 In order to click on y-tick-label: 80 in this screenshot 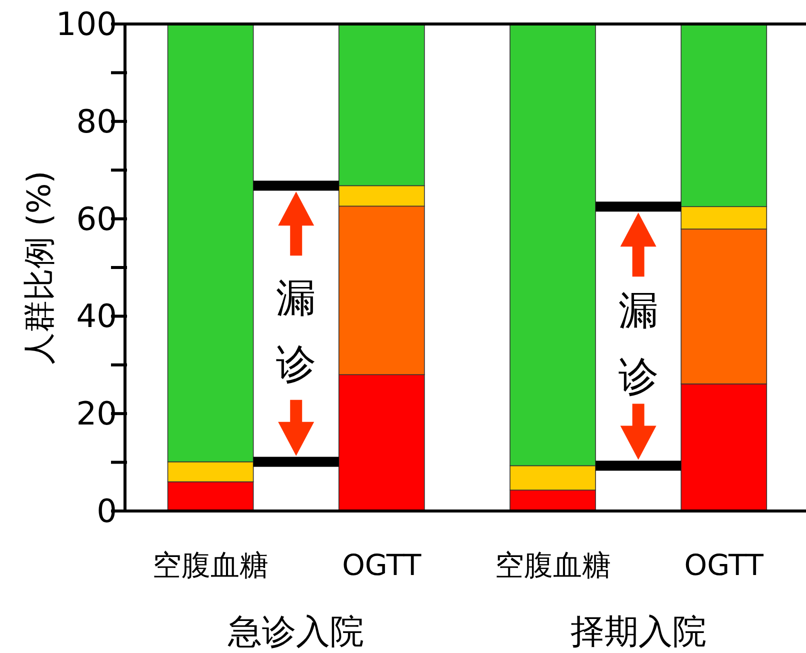, I will do `click(96, 121)`.